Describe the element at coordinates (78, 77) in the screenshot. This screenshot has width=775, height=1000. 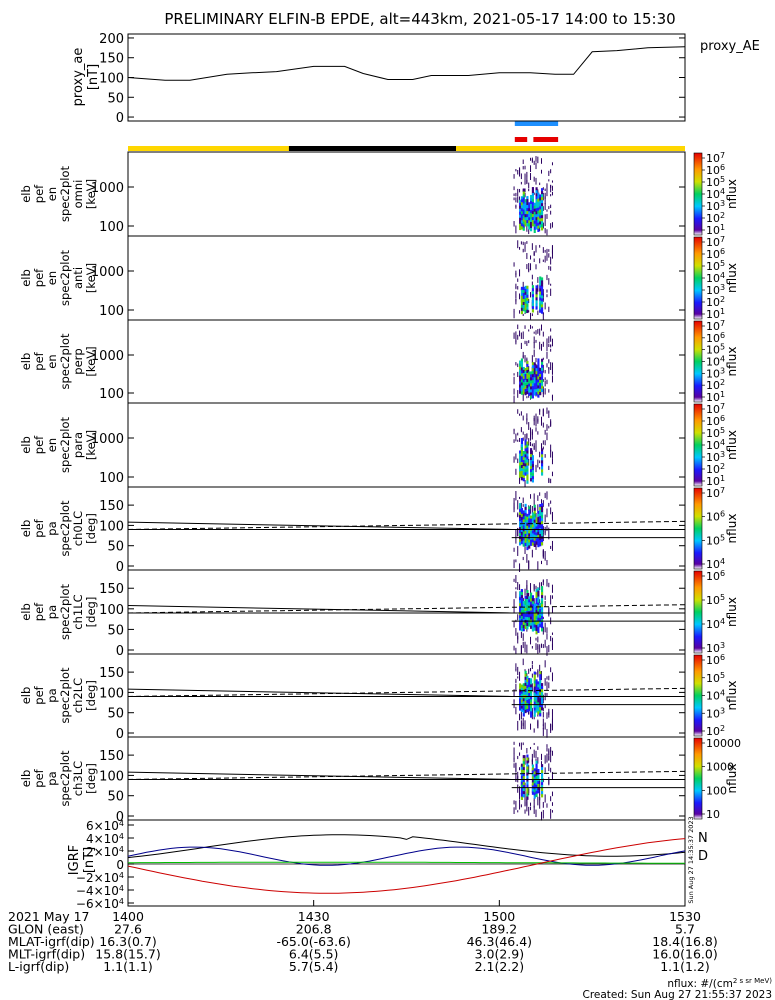
I see `ylabel-line: proxy_ae` at that location.